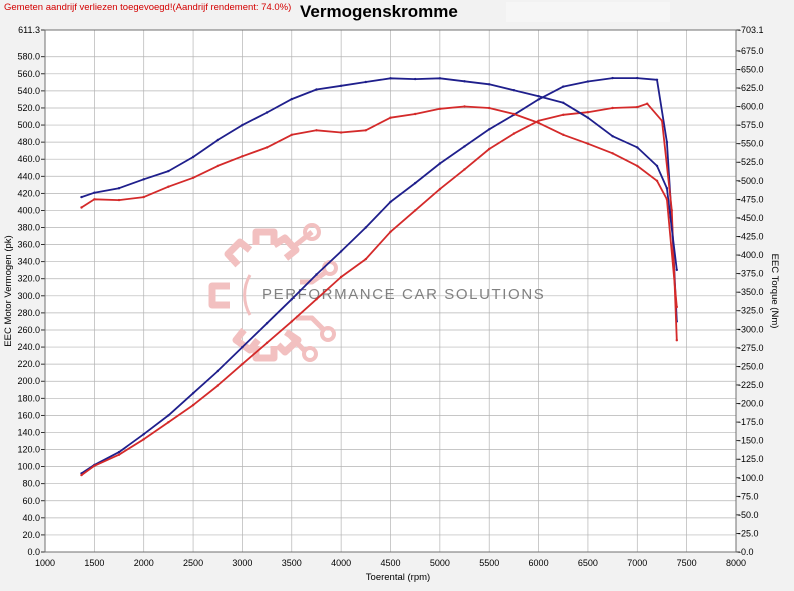 This screenshot has height=591, width=794. Describe the element at coordinates (31, 484) in the screenshot. I see `y-tick-label-left: 80.0` at that location.